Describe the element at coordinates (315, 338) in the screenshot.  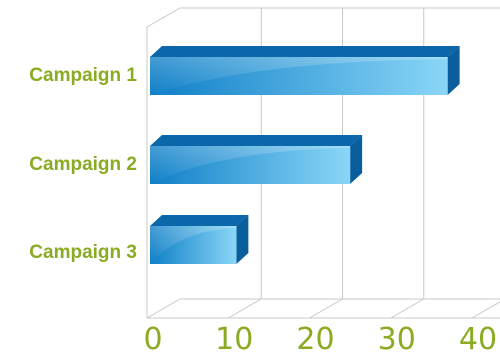
I see `x-tick-label: 20` at that location.